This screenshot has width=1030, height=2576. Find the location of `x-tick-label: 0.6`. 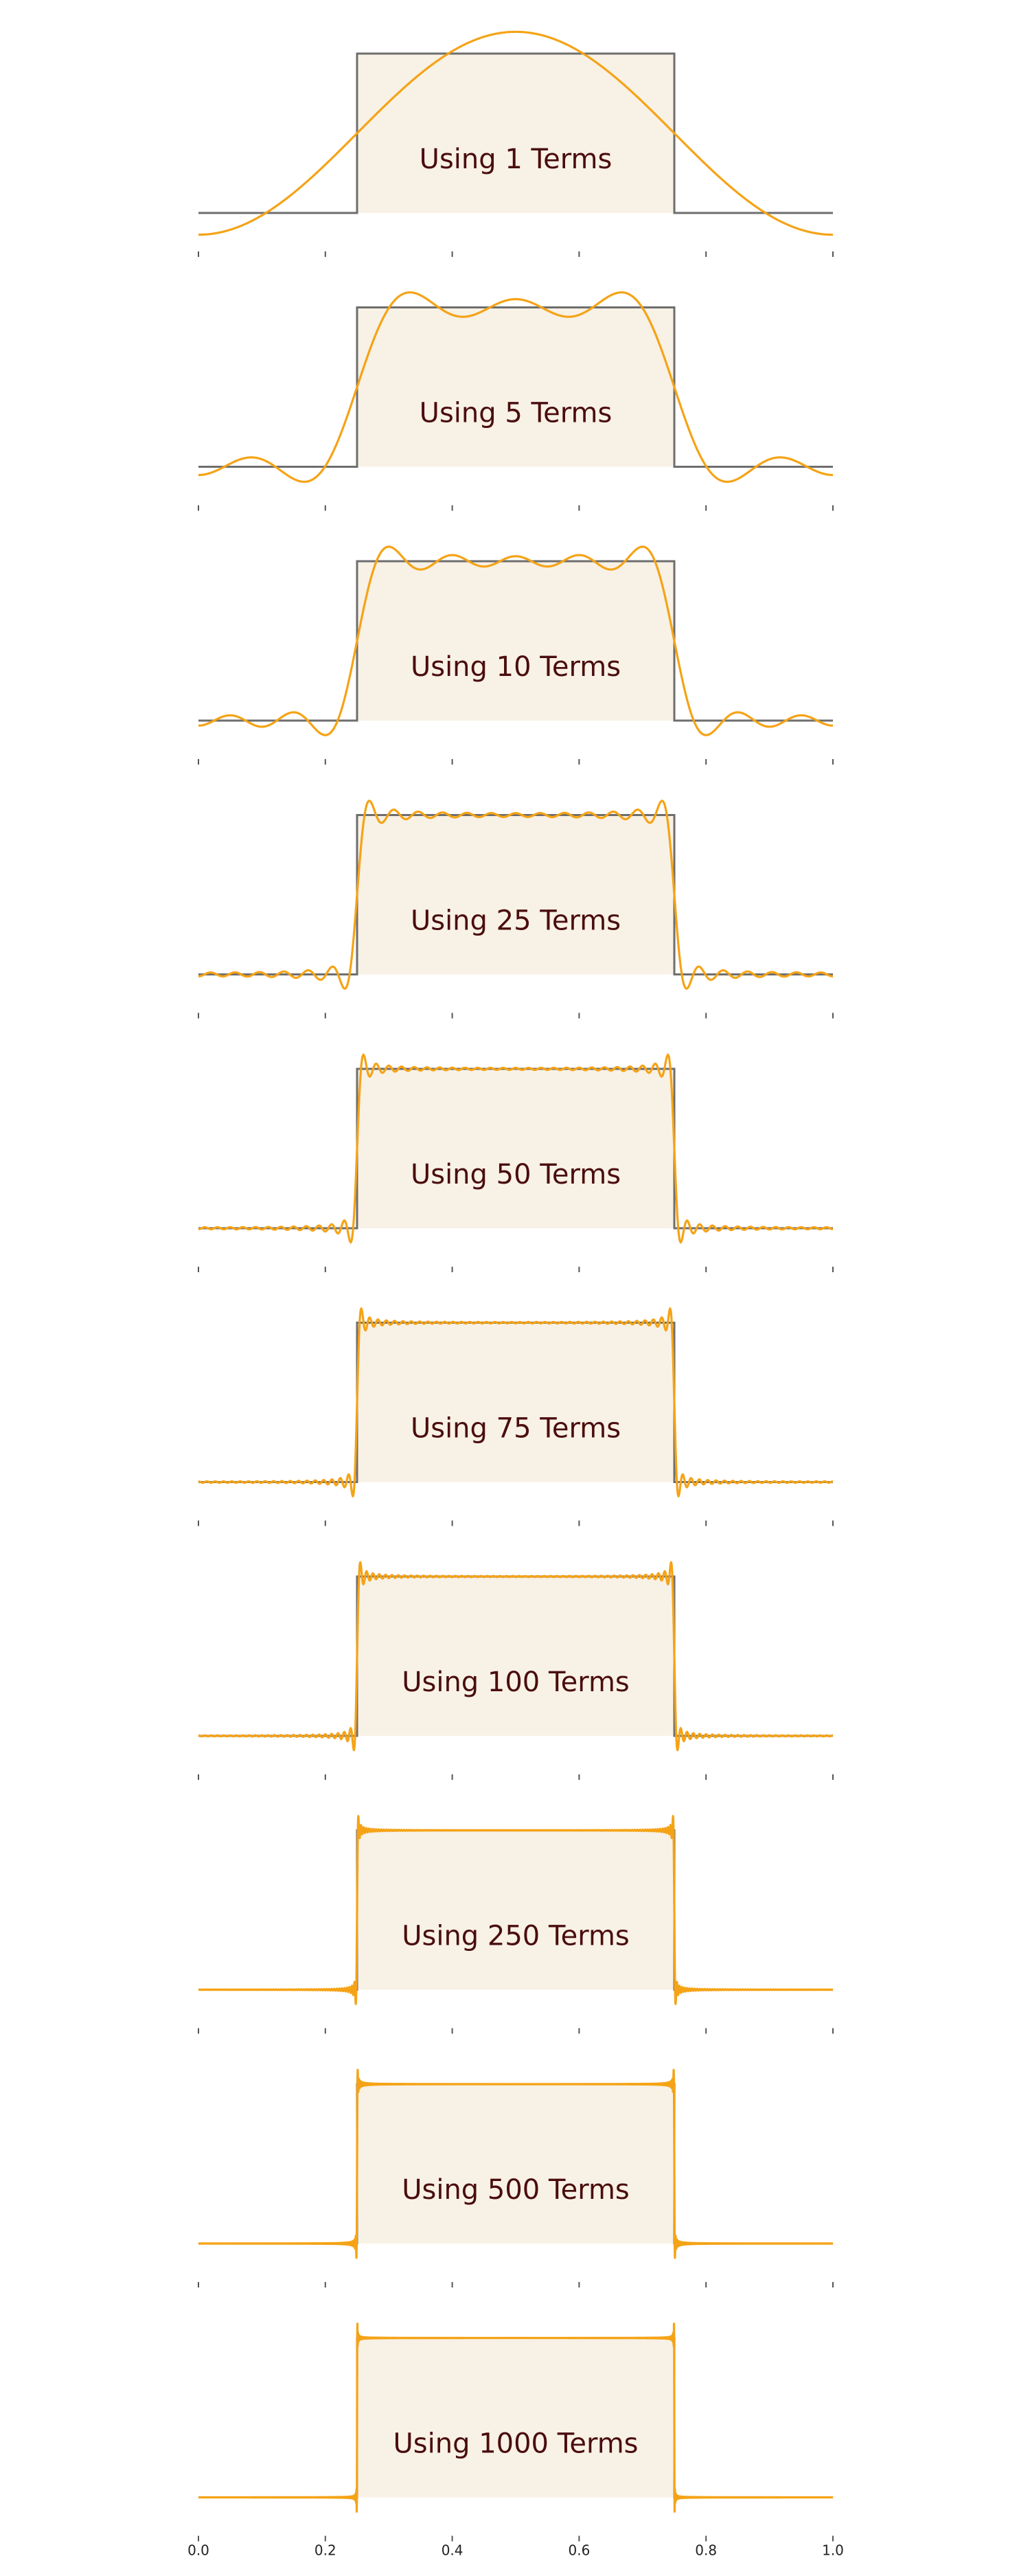

x-tick-label: 0.6 is located at coordinates (579, 2550).